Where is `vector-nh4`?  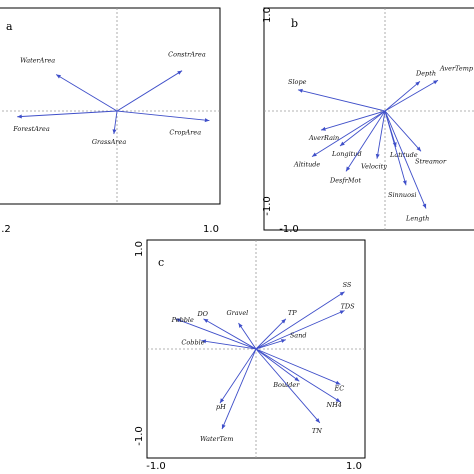
vector-nh4 is located at coordinates (298, 375).